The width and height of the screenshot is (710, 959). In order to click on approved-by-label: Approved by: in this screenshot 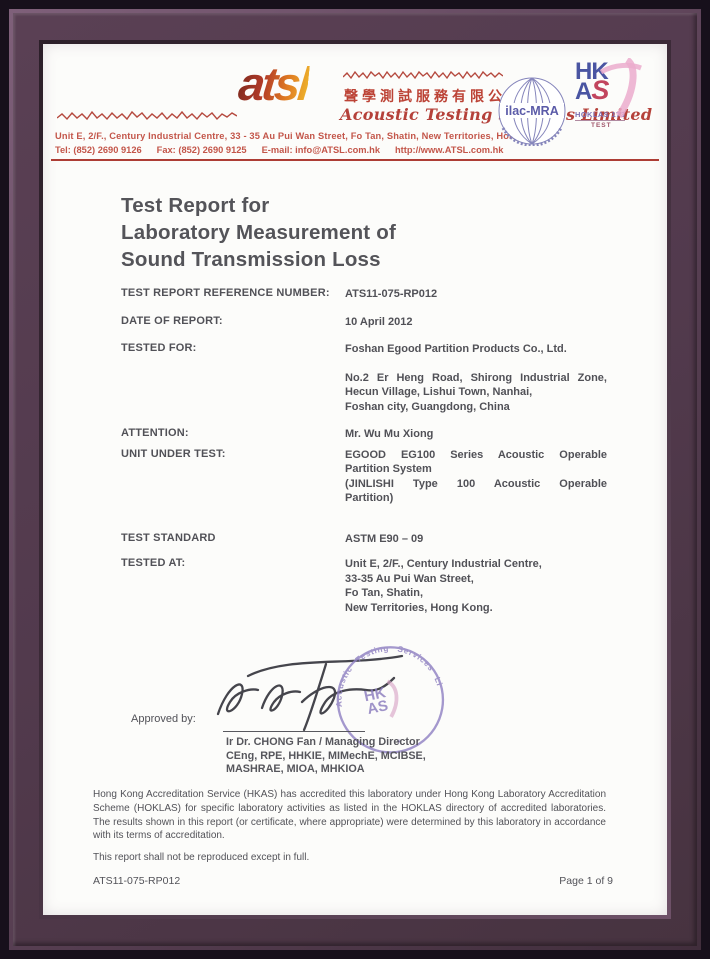, I will do `click(163, 719)`.